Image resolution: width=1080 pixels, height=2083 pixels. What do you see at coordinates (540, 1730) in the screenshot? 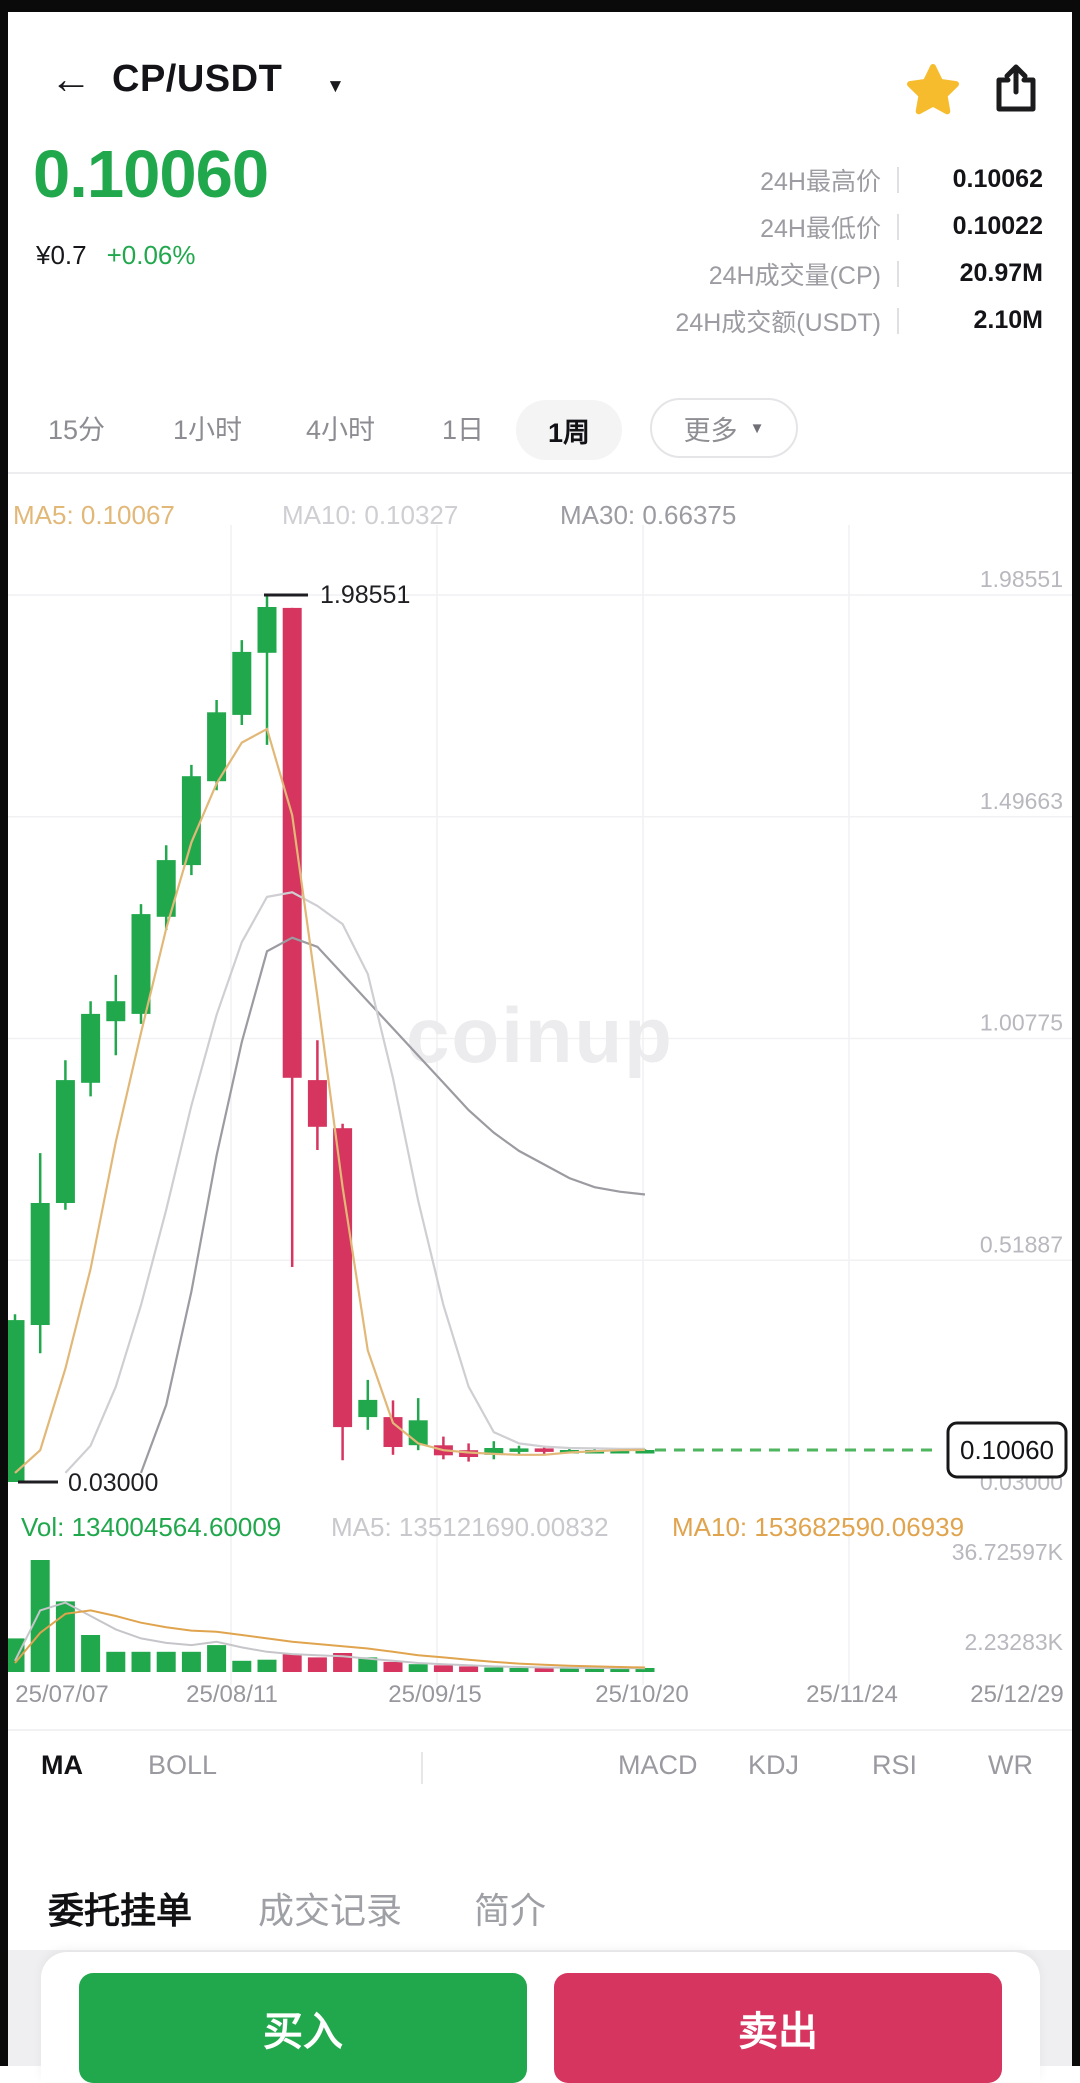
I see `indicator-row-divider` at bounding box center [540, 1730].